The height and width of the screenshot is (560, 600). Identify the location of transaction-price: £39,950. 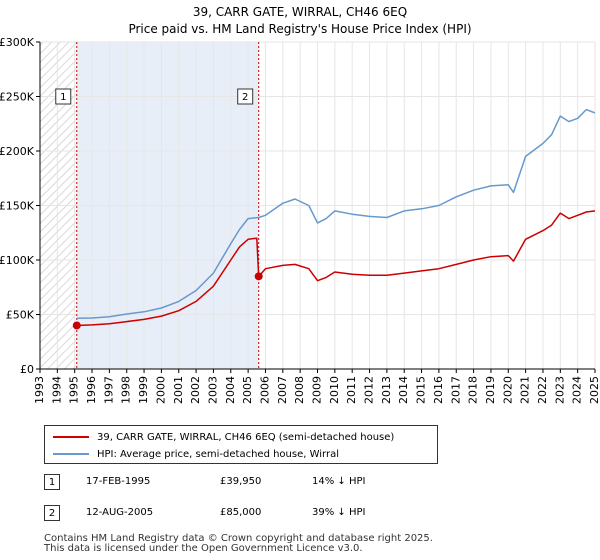
(241, 481).